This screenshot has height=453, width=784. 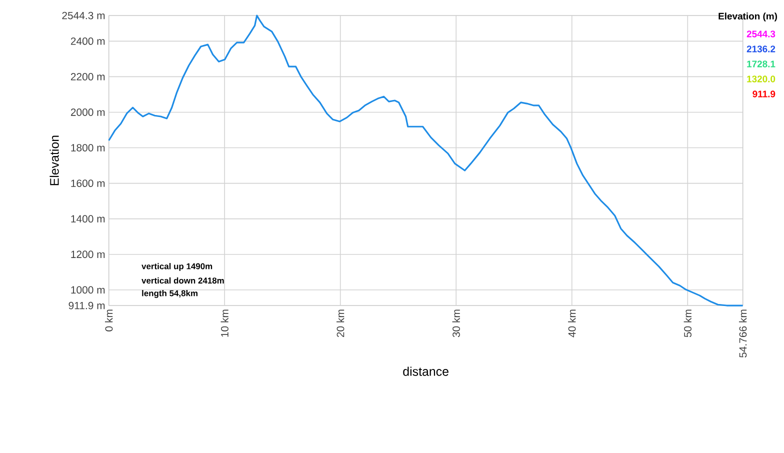 I want to click on x-tick-label: 30 km, so click(x=456, y=324).